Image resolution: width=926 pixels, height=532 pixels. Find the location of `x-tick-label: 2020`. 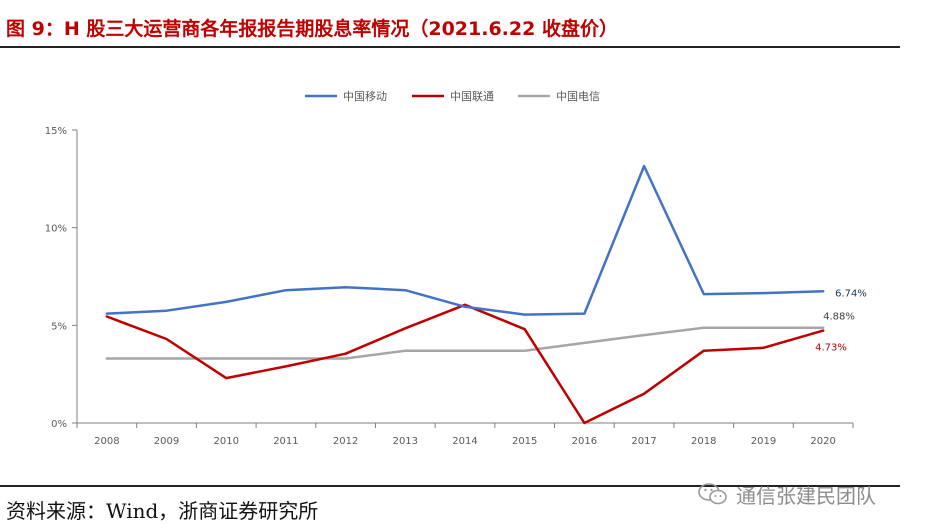

x-tick-label: 2020 is located at coordinates (822, 441).